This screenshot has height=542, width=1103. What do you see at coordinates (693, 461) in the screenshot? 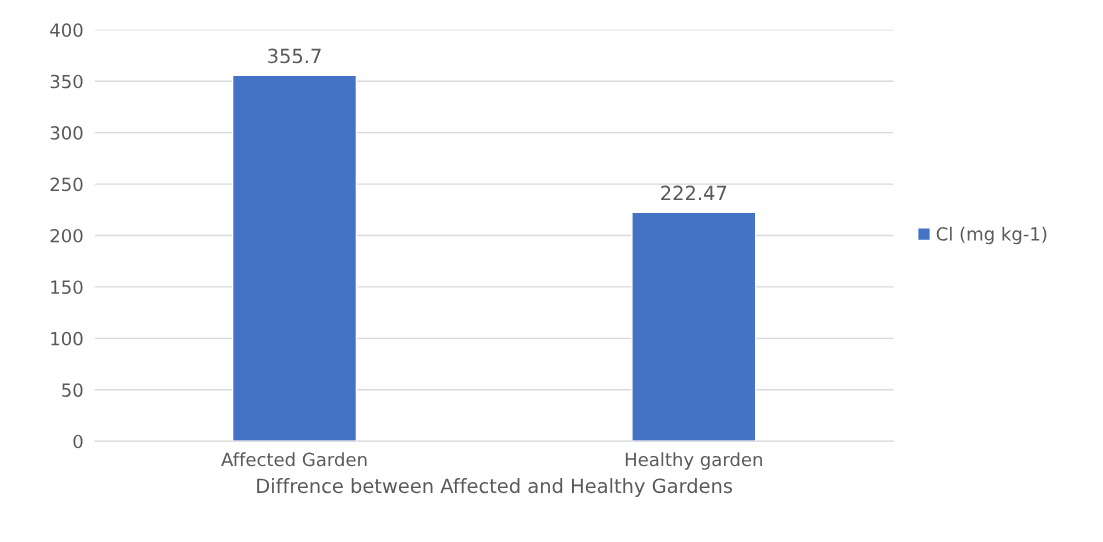
I see `x-tick-label: Healthy garden` at bounding box center [693, 461].